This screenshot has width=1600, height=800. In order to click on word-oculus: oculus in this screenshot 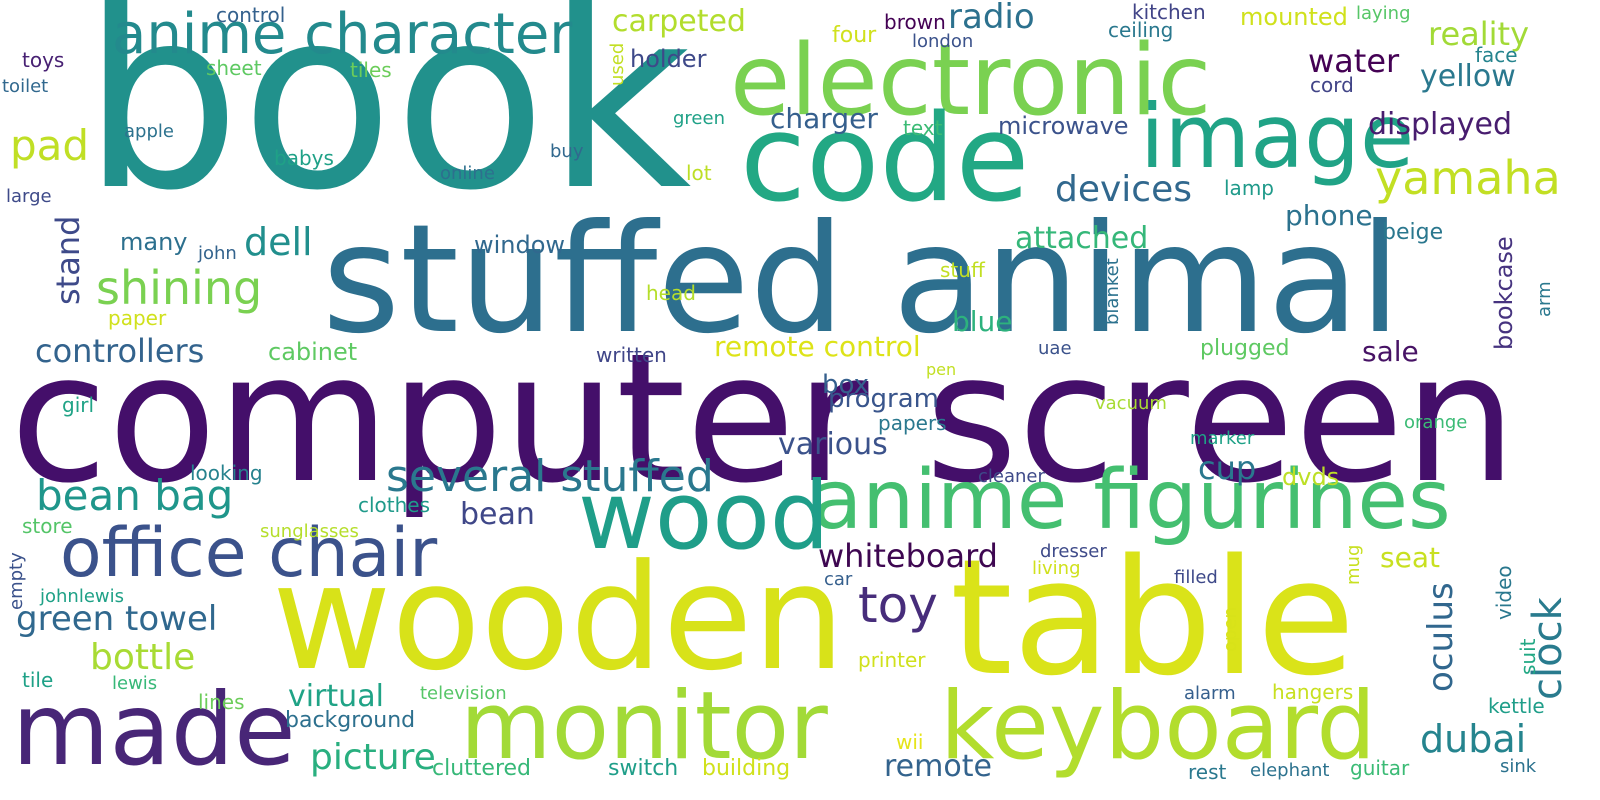, I will do `click(1441, 637)`.